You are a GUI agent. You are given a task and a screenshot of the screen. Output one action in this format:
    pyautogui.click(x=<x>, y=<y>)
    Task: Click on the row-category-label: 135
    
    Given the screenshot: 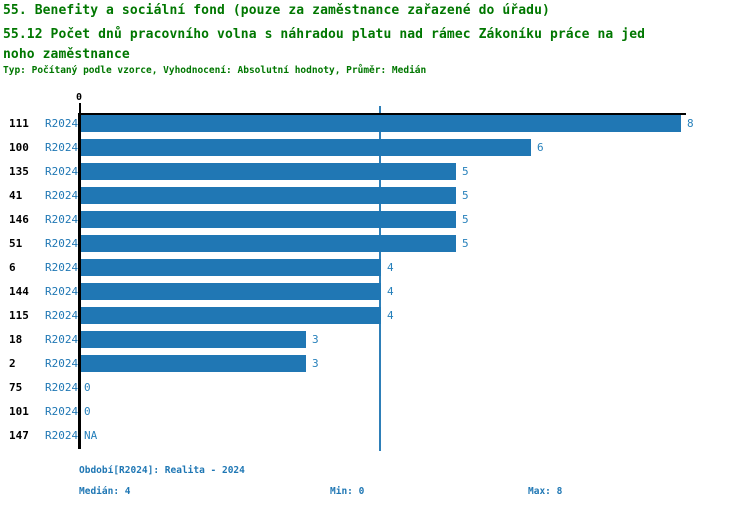 What is the action you would take?
    pyautogui.click(x=19, y=171)
    